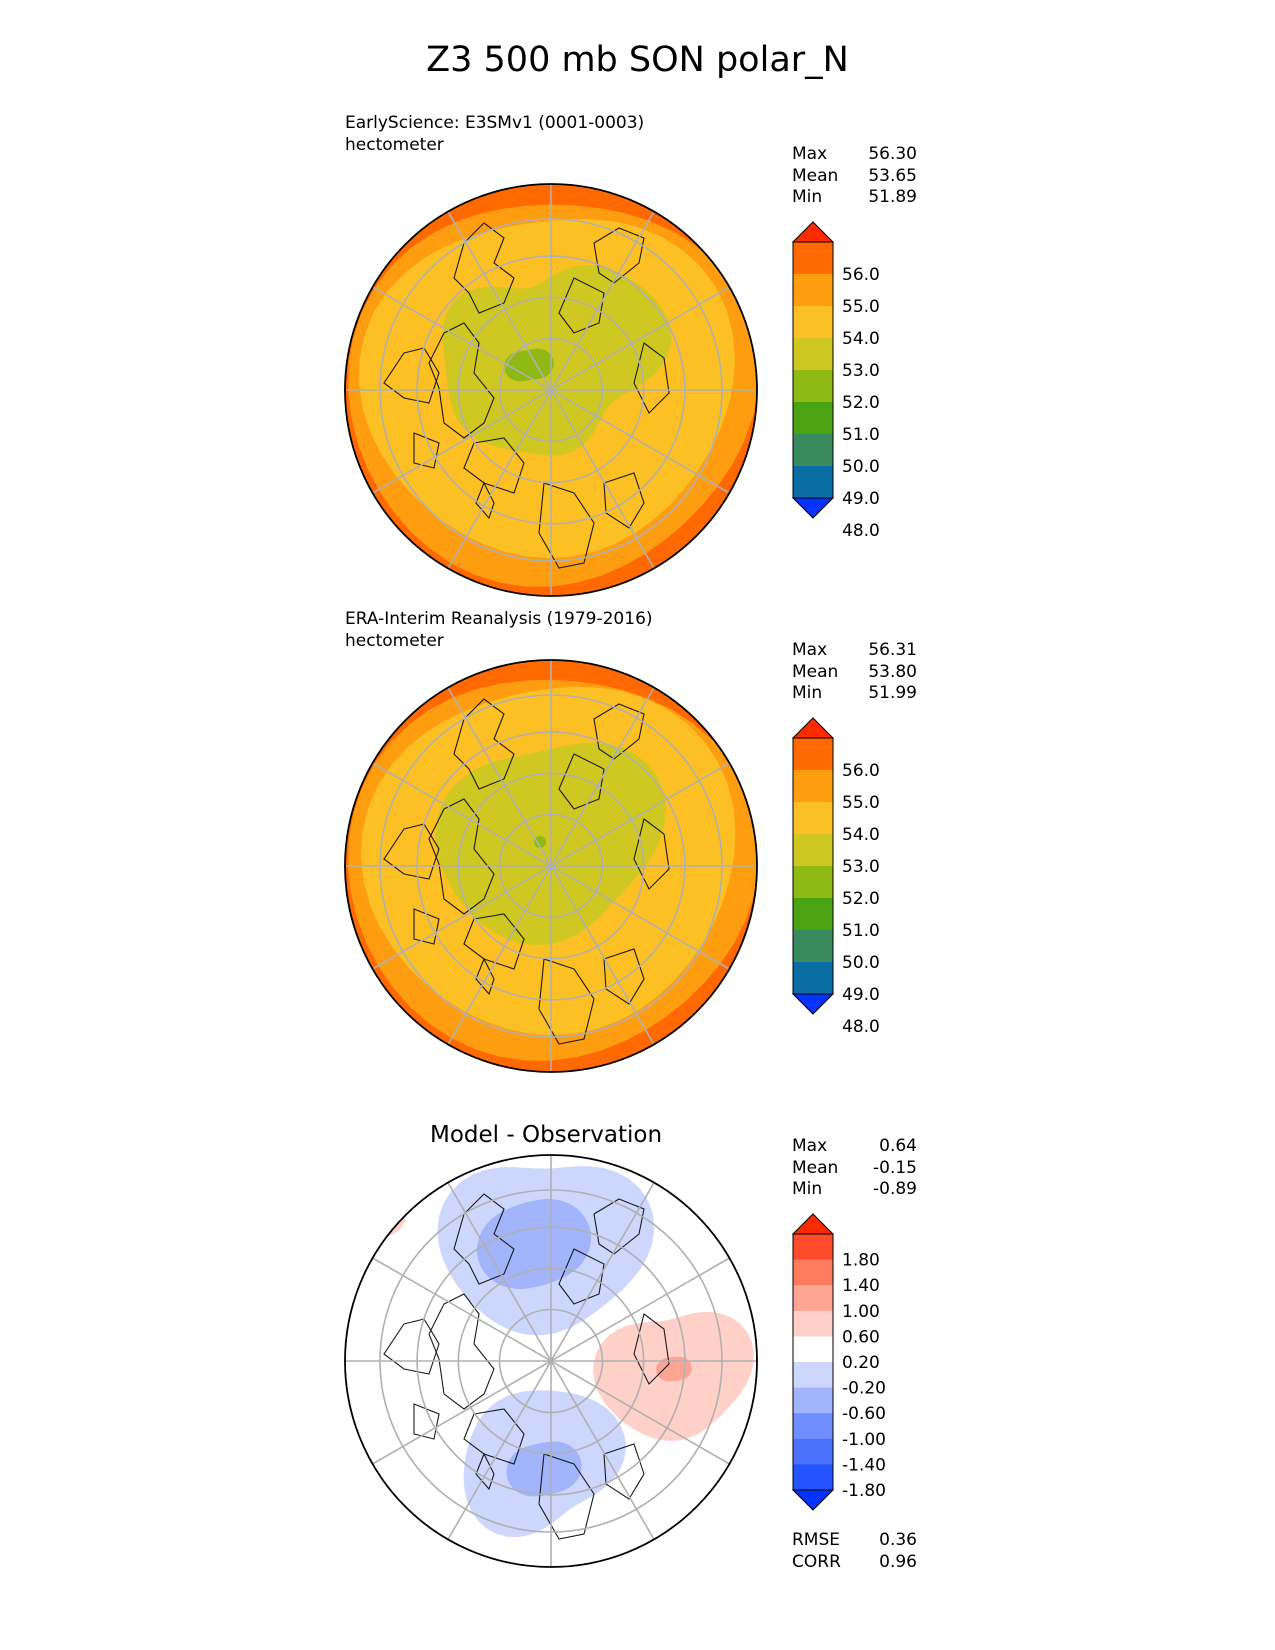 This screenshot has width=1275, height=1650. Describe the element at coordinates (861, 1286) in the screenshot. I see `colorbar-tick-label: 1.40` at that location.